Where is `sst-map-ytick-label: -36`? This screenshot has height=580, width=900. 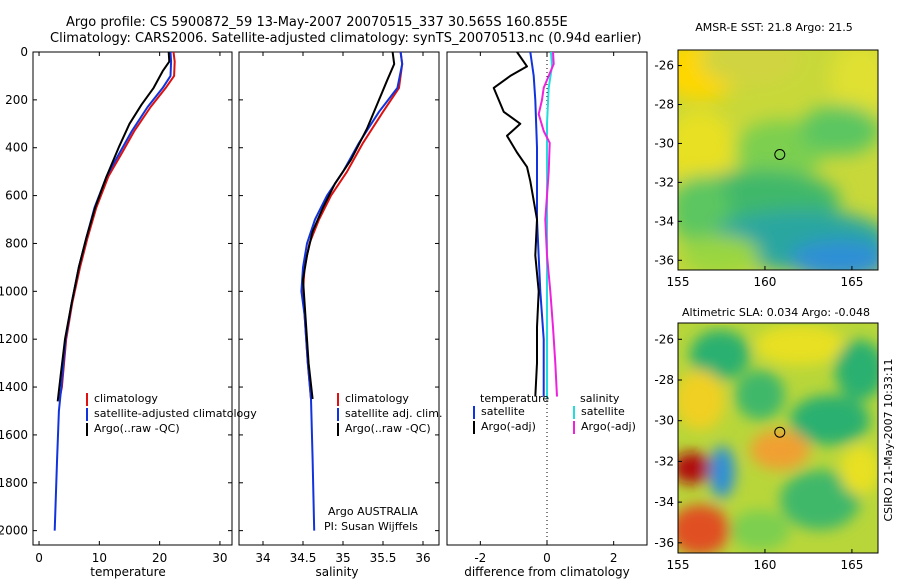
sst-map-ytick-label: -36 is located at coordinates (664, 260).